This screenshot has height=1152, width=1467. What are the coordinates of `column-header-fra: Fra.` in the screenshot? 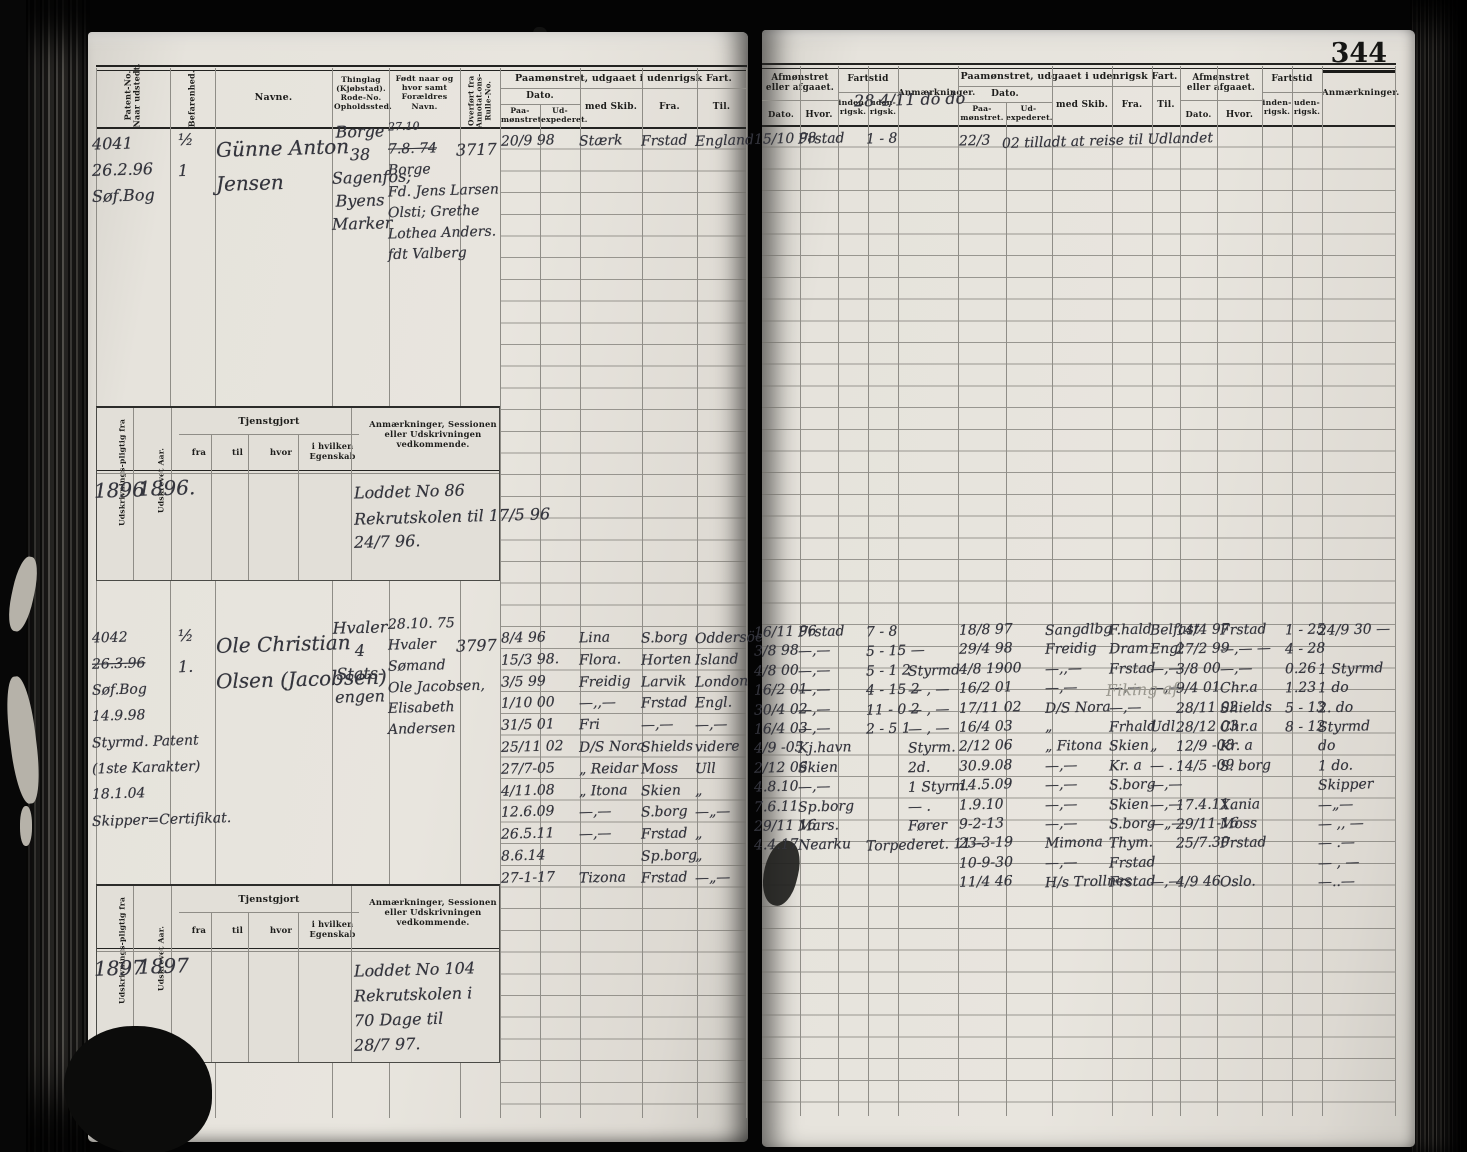 It's located at (669, 107).